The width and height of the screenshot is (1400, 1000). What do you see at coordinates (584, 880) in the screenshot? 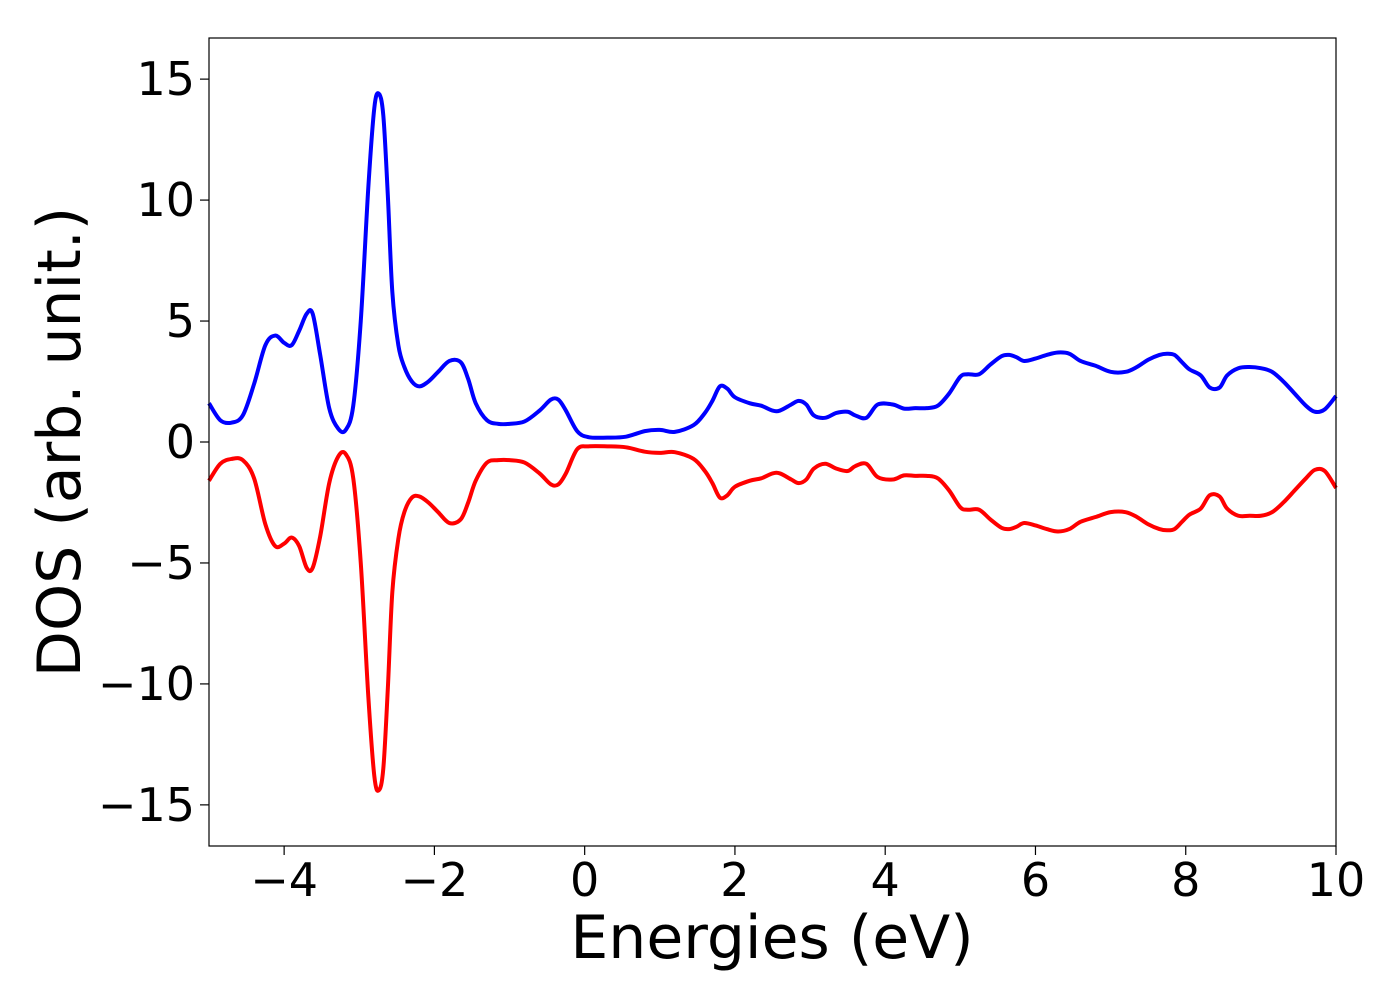
I see `x-tick-label: 0` at bounding box center [584, 880].